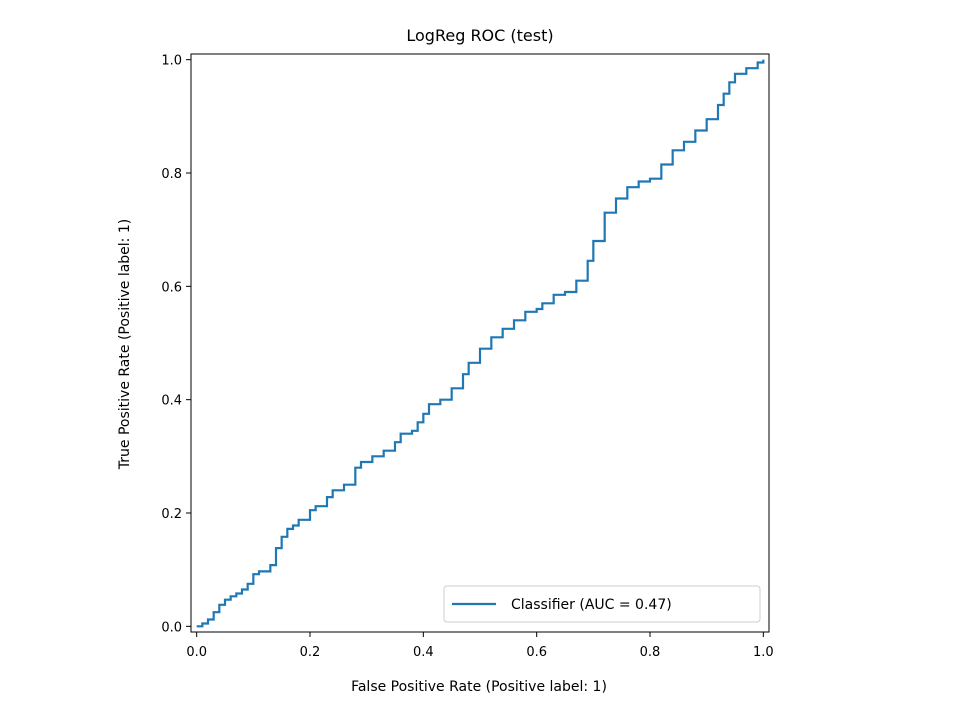 Image resolution: width=960 pixels, height=720 pixels. I want to click on y-tick-label: 0.6, so click(171, 287).